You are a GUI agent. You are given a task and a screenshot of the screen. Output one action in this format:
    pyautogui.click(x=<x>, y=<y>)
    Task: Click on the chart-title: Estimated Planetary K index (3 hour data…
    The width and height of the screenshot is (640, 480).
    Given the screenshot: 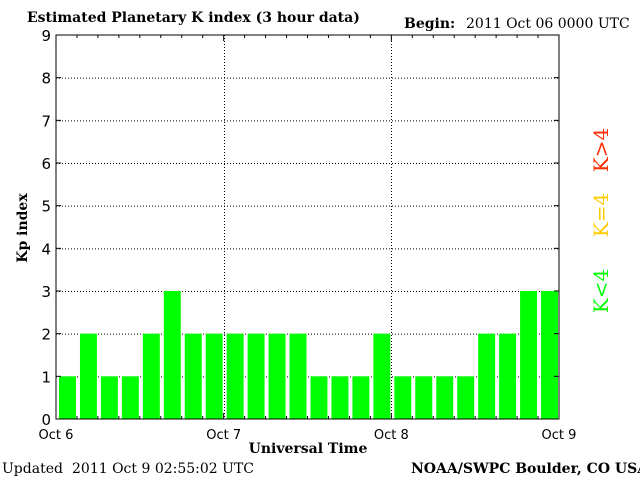 What is the action you would take?
    pyautogui.click(x=193, y=18)
    